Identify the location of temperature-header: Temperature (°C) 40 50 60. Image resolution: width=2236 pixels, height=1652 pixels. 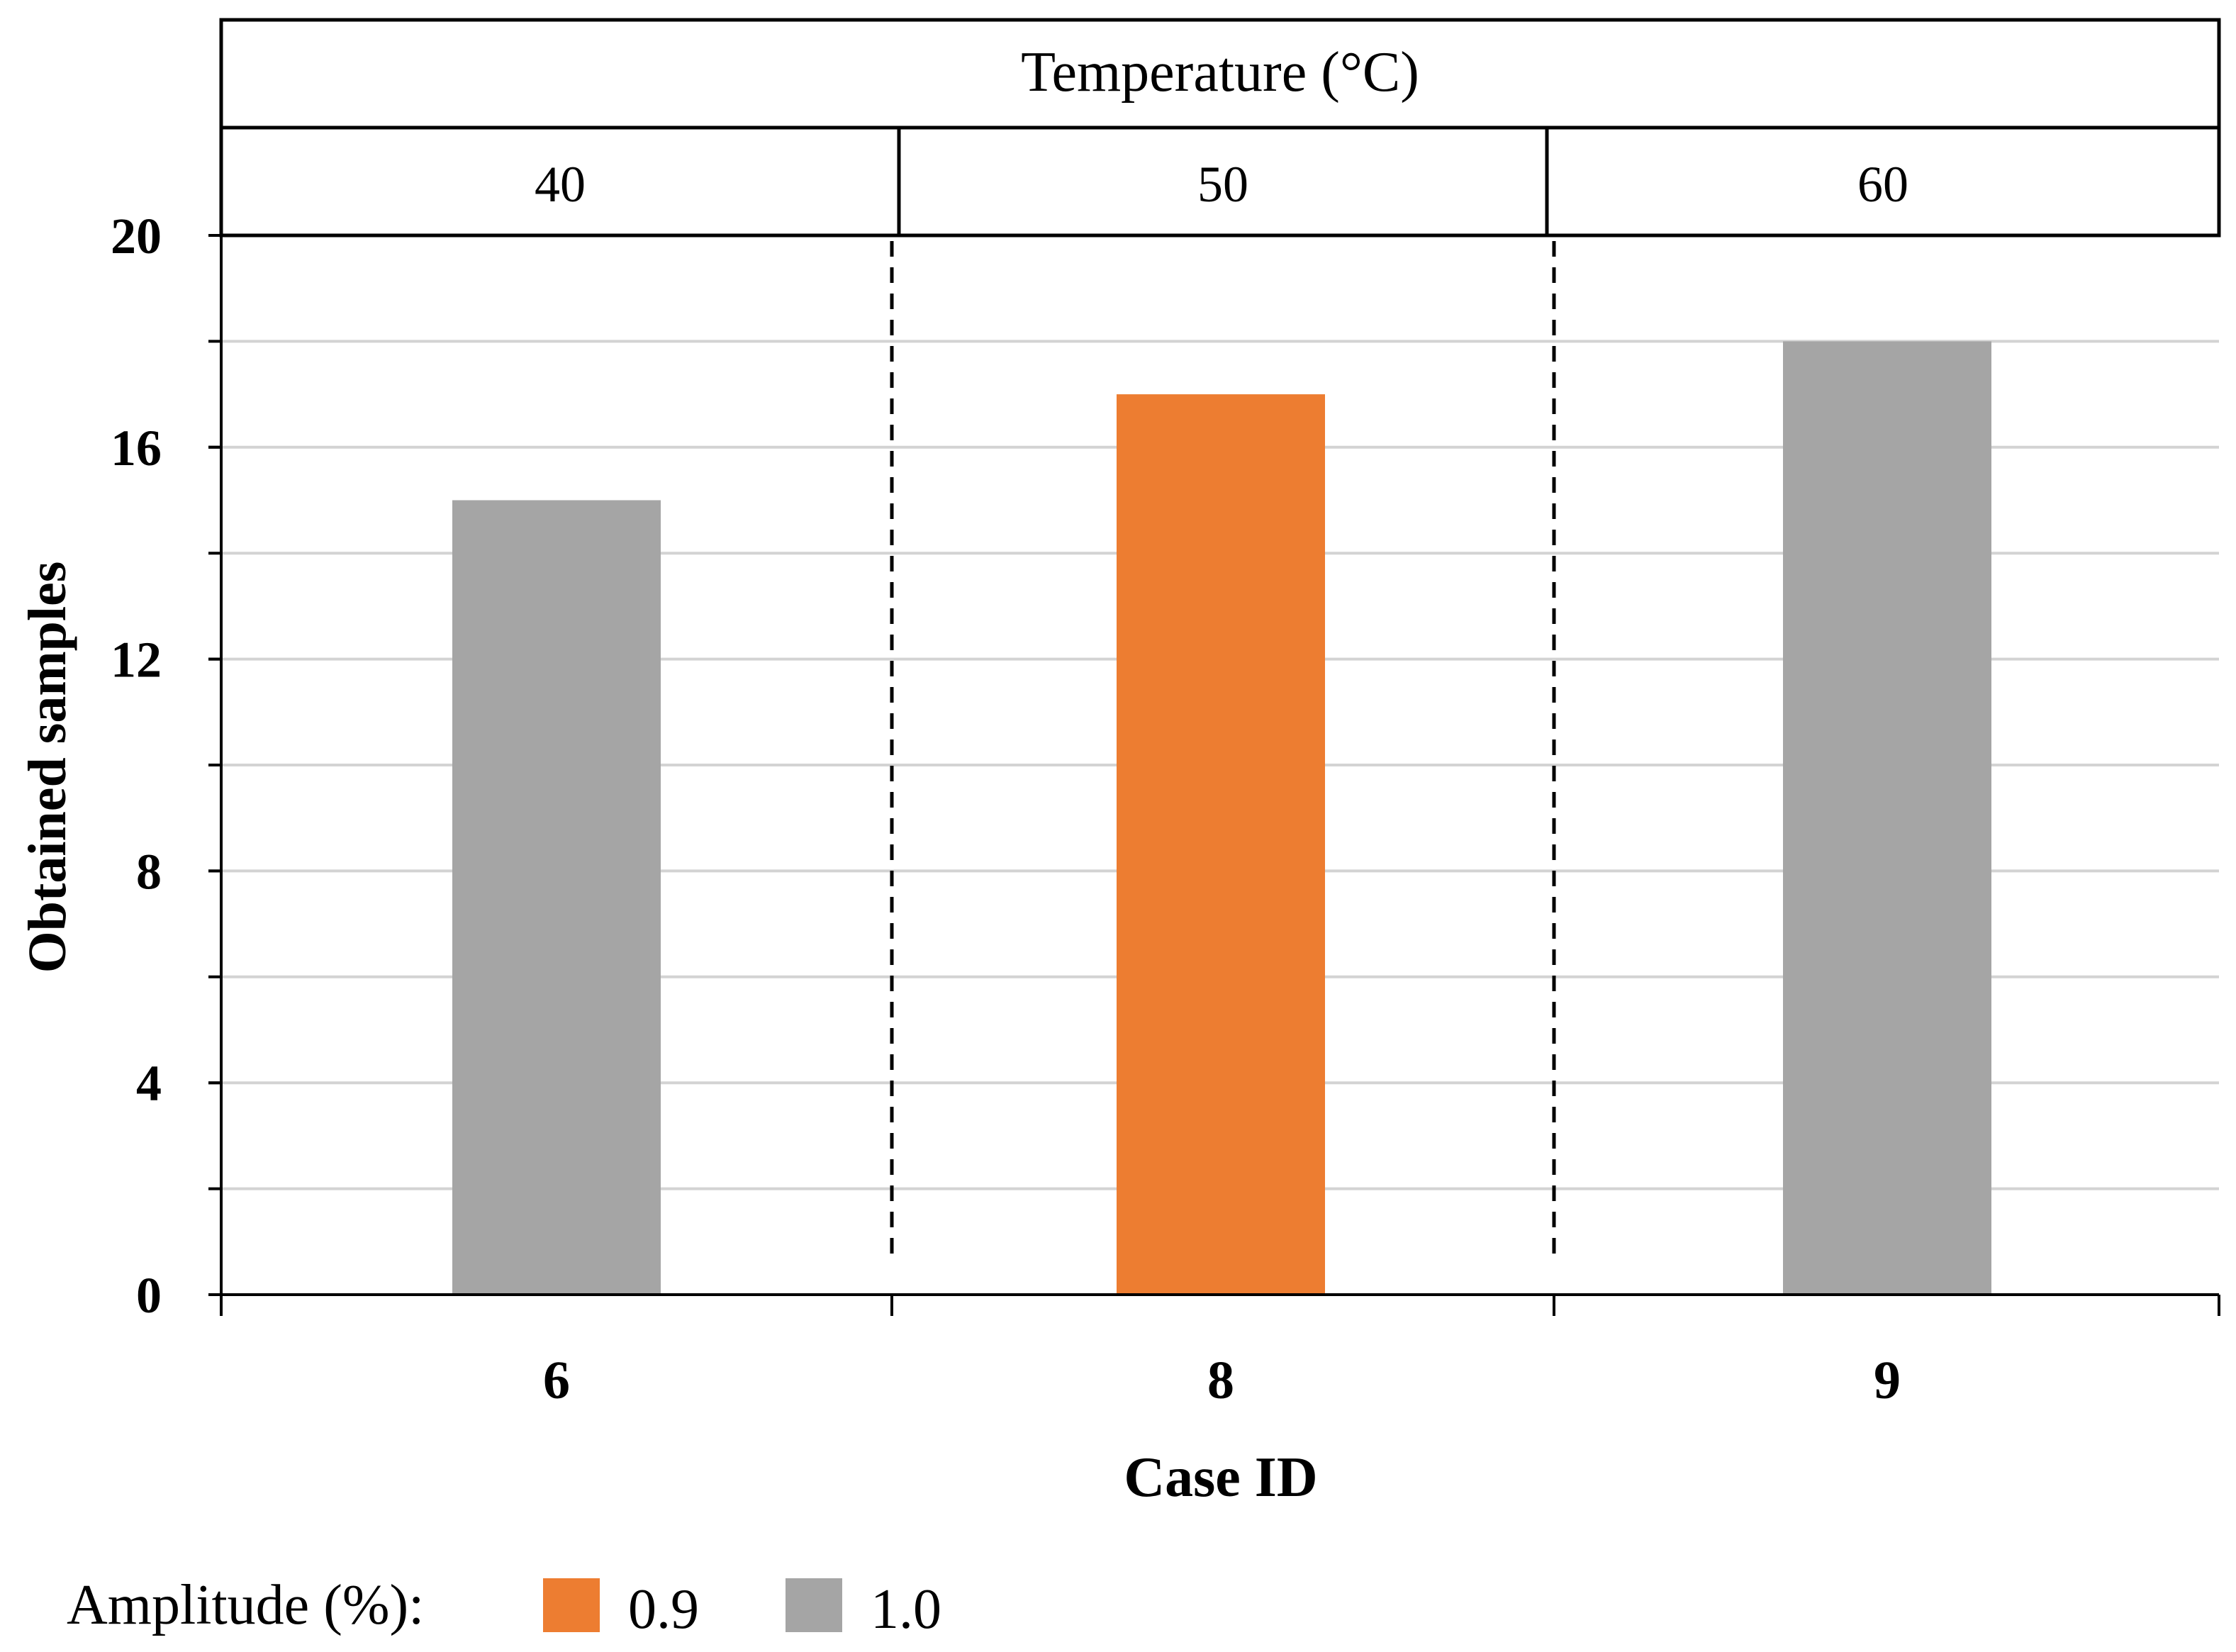
(1220, 128).